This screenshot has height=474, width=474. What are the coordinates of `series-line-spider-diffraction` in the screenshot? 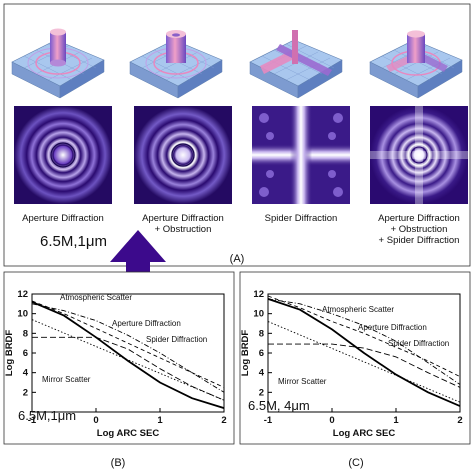 It's located at (364, 365).